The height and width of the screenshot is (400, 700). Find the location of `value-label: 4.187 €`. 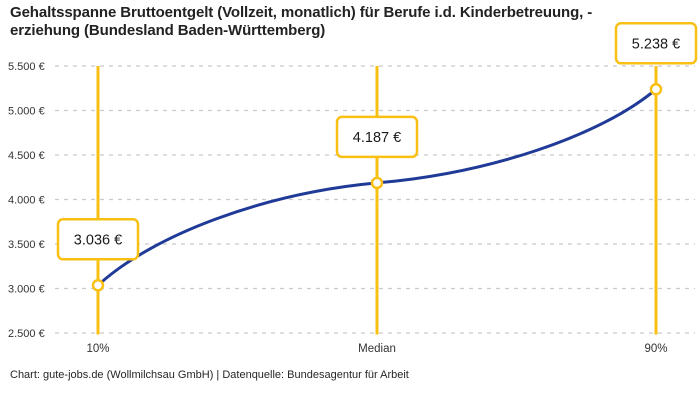

value-label: 4.187 € is located at coordinates (377, 138).